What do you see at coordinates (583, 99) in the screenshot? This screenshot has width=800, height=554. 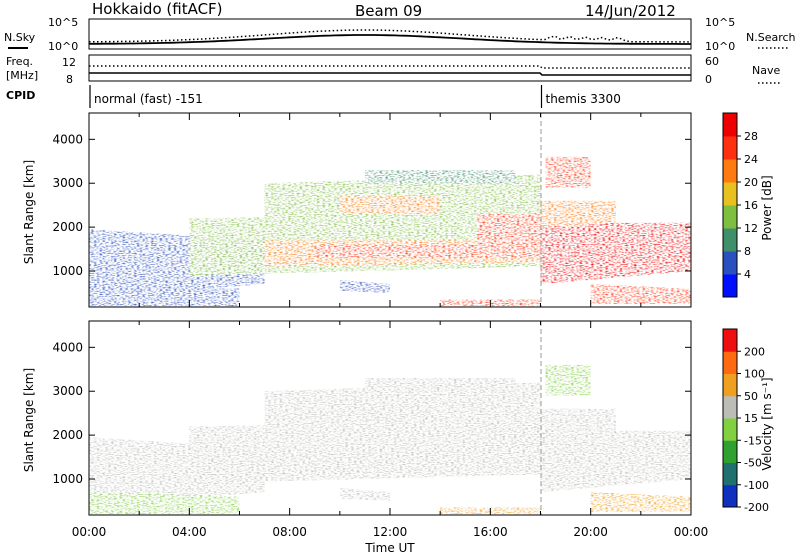 I see `cpid-segment-label: themis 3300` at bounding box center [583, 99].